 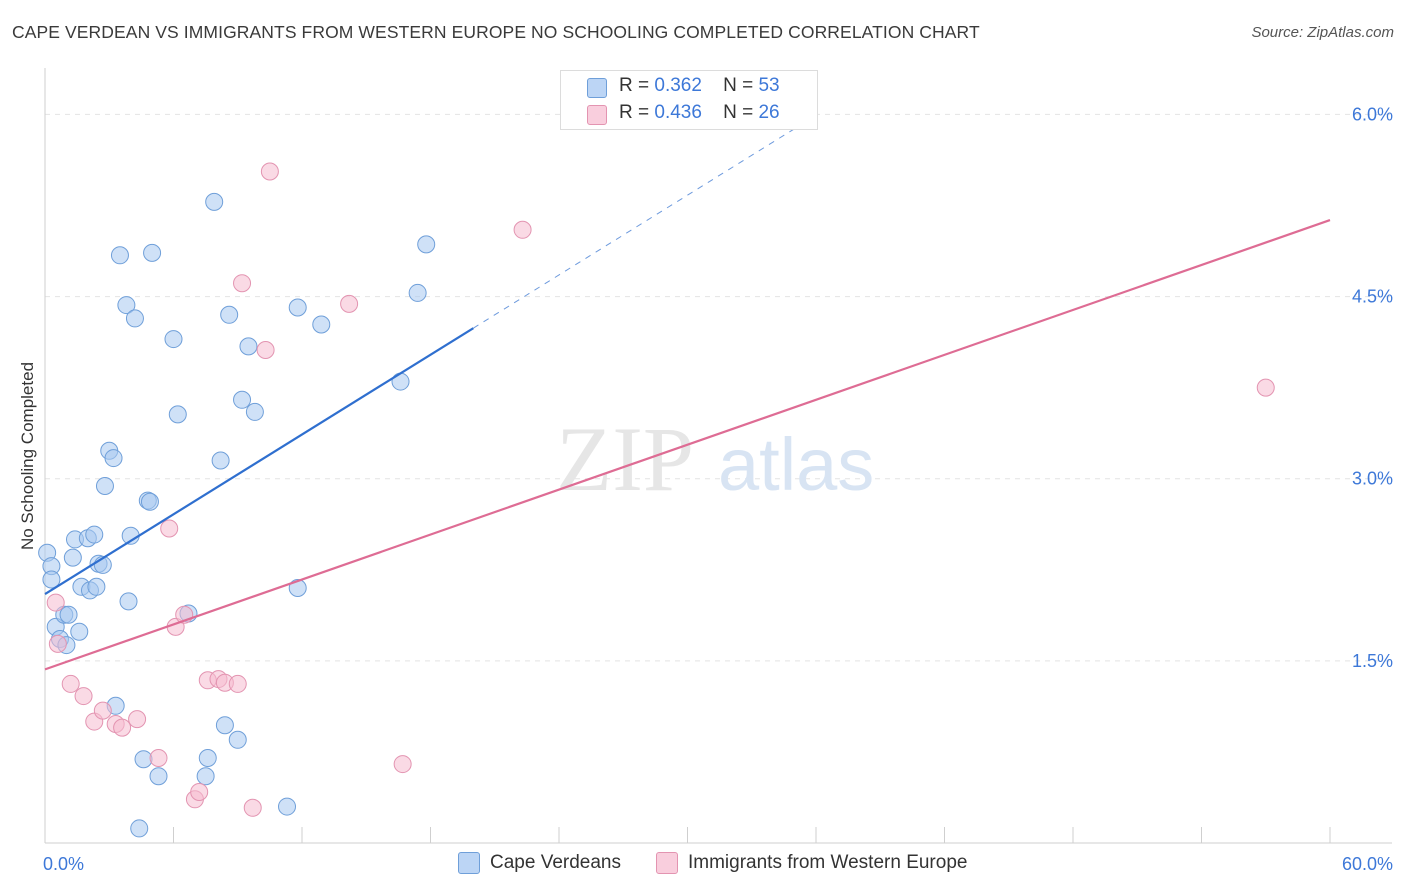 What do you see at coordinates (1372, 297) in the screenshot?
I see `y-tick-label: 4.5%` at bounding box center [1372, 297].